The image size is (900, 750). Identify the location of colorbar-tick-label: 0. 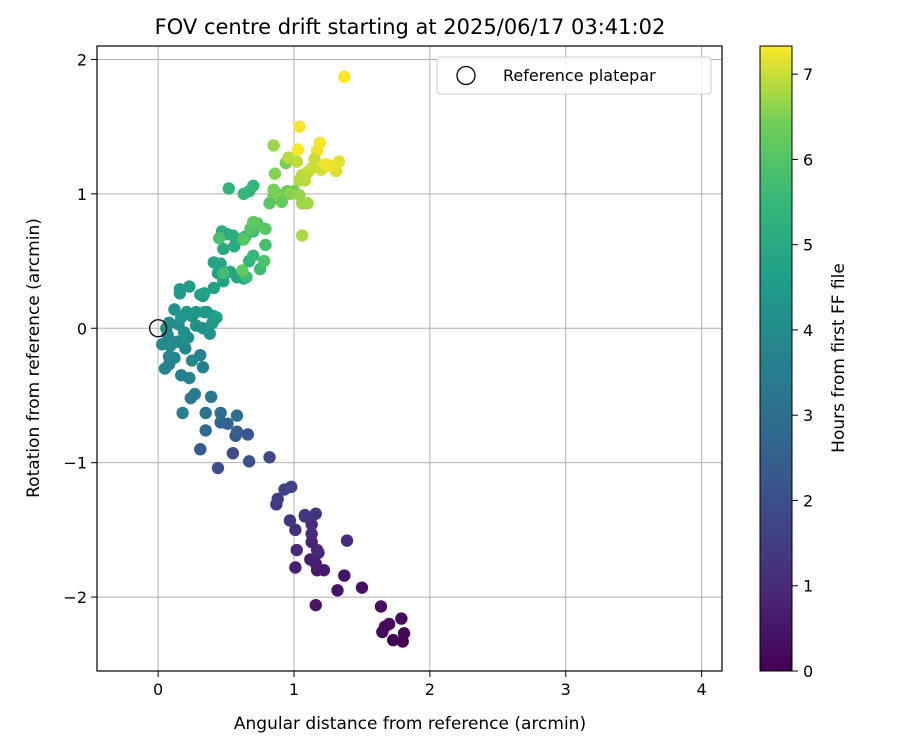
(808, 671).